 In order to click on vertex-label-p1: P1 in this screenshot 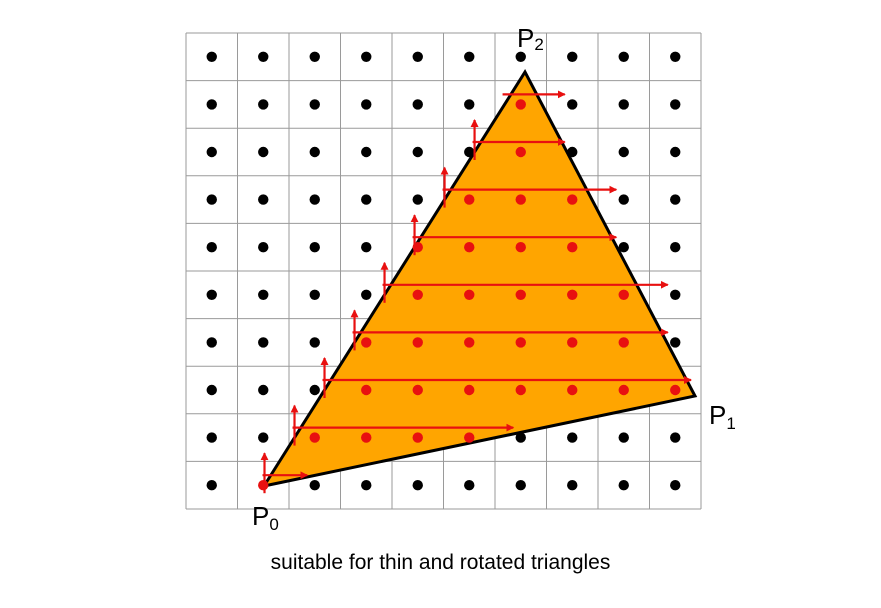, I will do `click(722, 416)`.